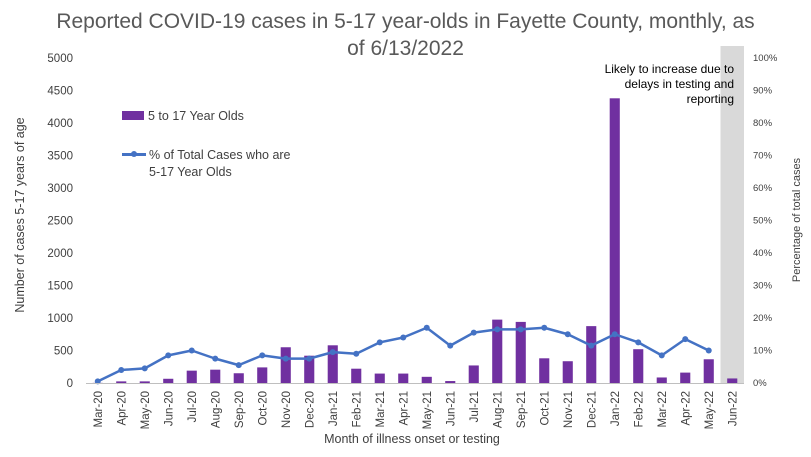 The image size is (811, 457). I want to click on legend-line-label: % of Total Cases who are 5-17 Year Olds, so click(229, 164).